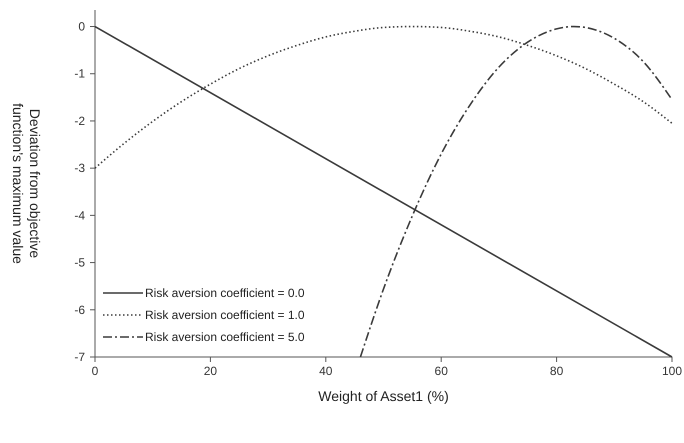 The image size is (684, 443). I want to click on y-tick-label: -4, so click(80, 215).